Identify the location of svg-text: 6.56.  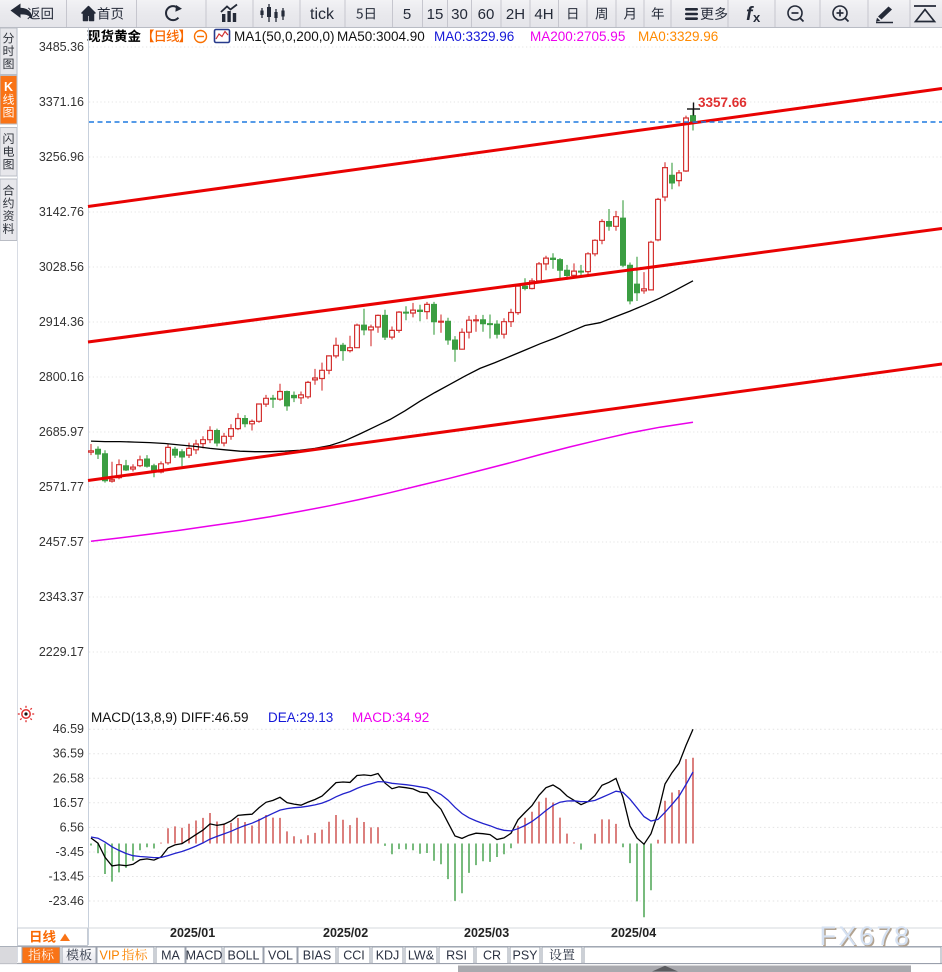
(72, 827).